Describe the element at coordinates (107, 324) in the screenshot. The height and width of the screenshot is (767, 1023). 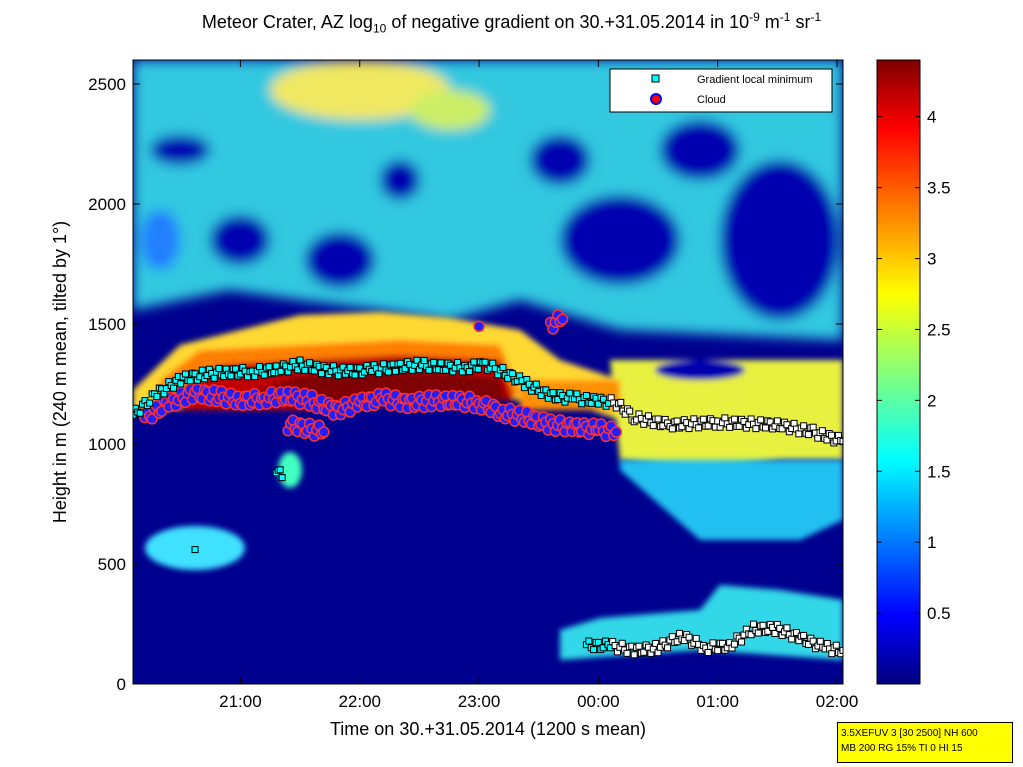
I see `y-tick-label: 1500` at that location.